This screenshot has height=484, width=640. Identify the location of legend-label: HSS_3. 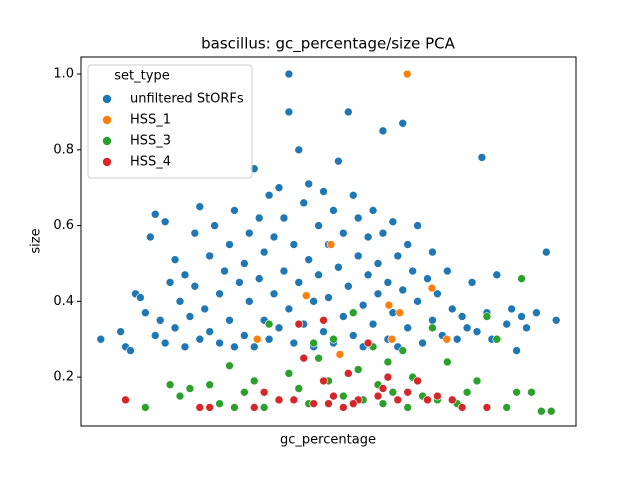
(150, 141).